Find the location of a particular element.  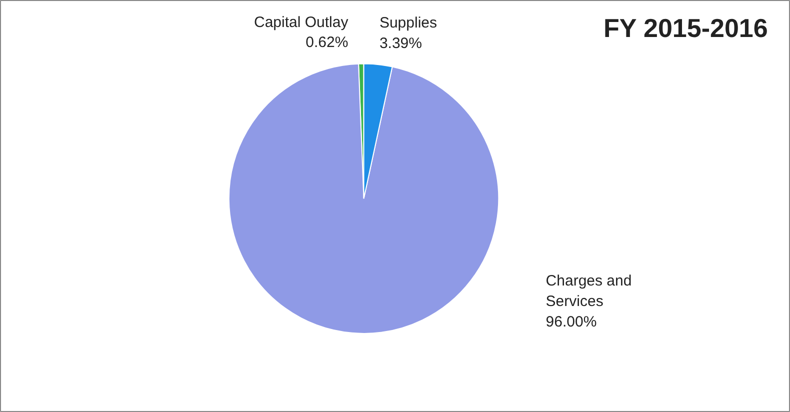

slice-label: Supplies is located at coordinates (408, 23).